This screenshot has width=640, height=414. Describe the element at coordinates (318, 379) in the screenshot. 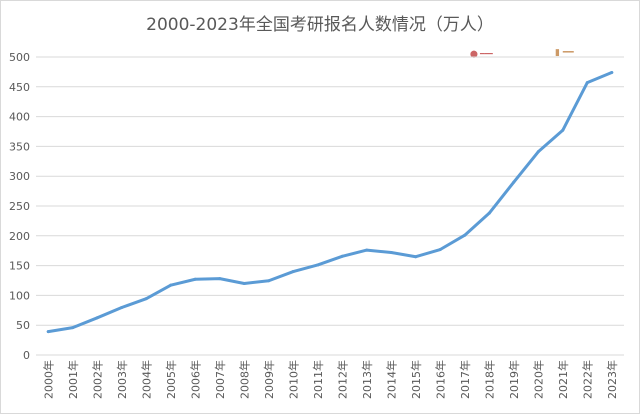

I see `x-tick-label: 2011年` at that location.